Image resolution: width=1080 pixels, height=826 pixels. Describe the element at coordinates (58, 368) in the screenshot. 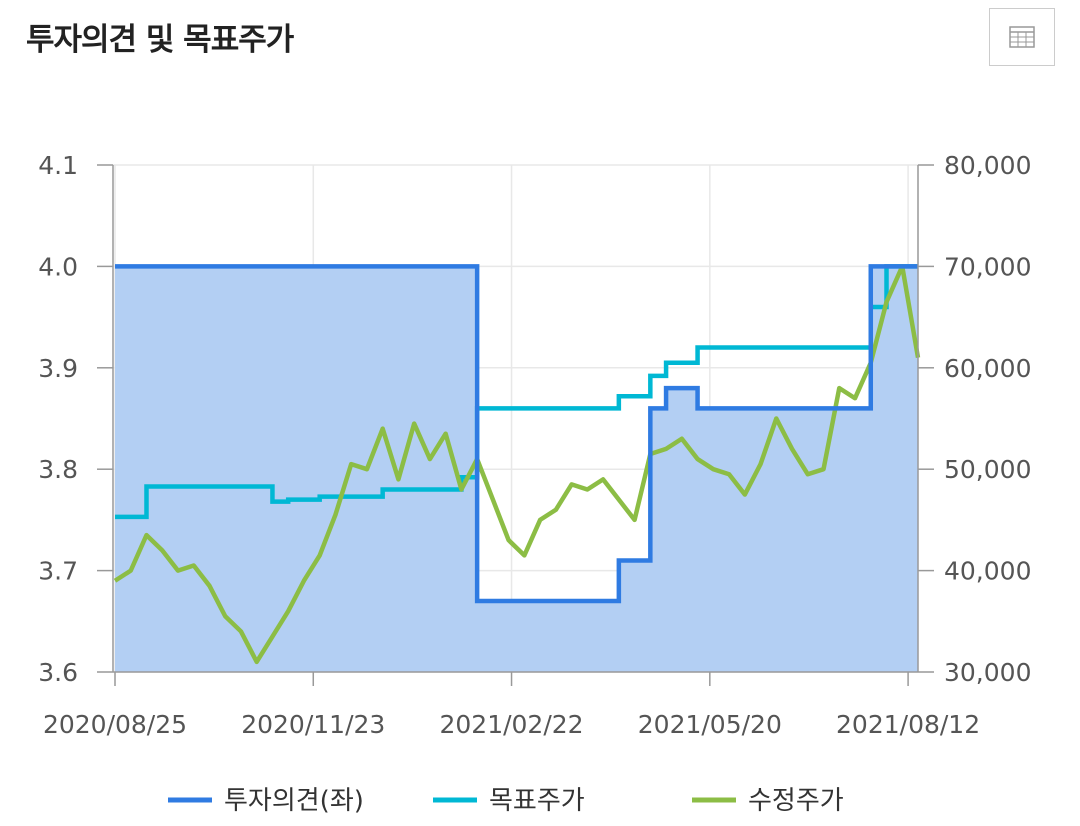

I see `y-left-tick-label: 3.9` at that location.